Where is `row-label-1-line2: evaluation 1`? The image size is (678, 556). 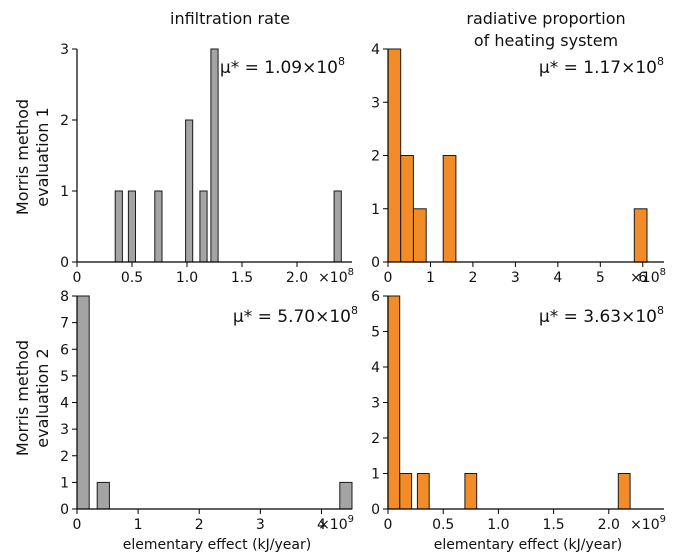
row-label-1-line2: evaluation 1 is located at coordinates (42, 156).